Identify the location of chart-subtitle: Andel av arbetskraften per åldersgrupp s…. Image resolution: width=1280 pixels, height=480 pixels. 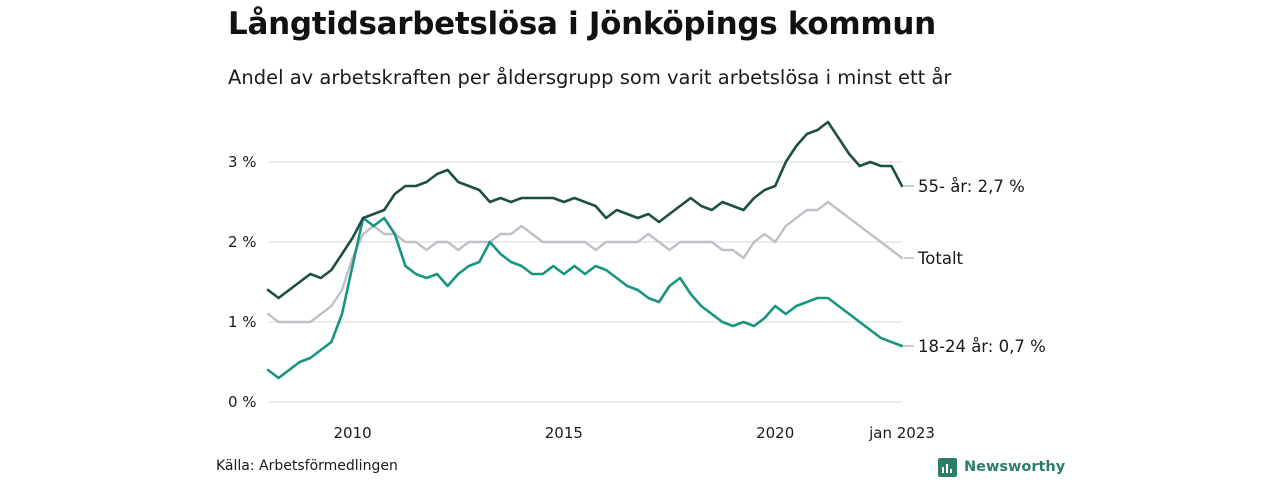
(590, 77).